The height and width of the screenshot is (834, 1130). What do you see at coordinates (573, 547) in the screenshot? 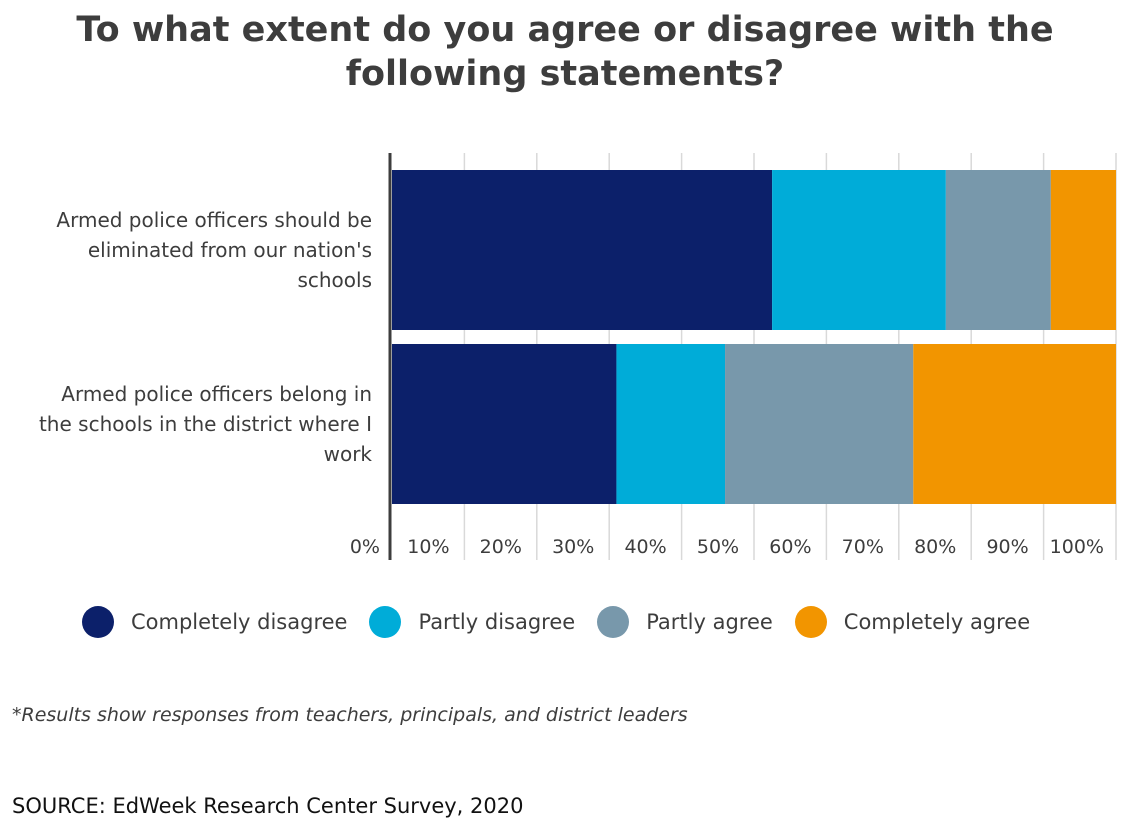
I see `x-tick-label: 30%` at bounding box center [573, 547].